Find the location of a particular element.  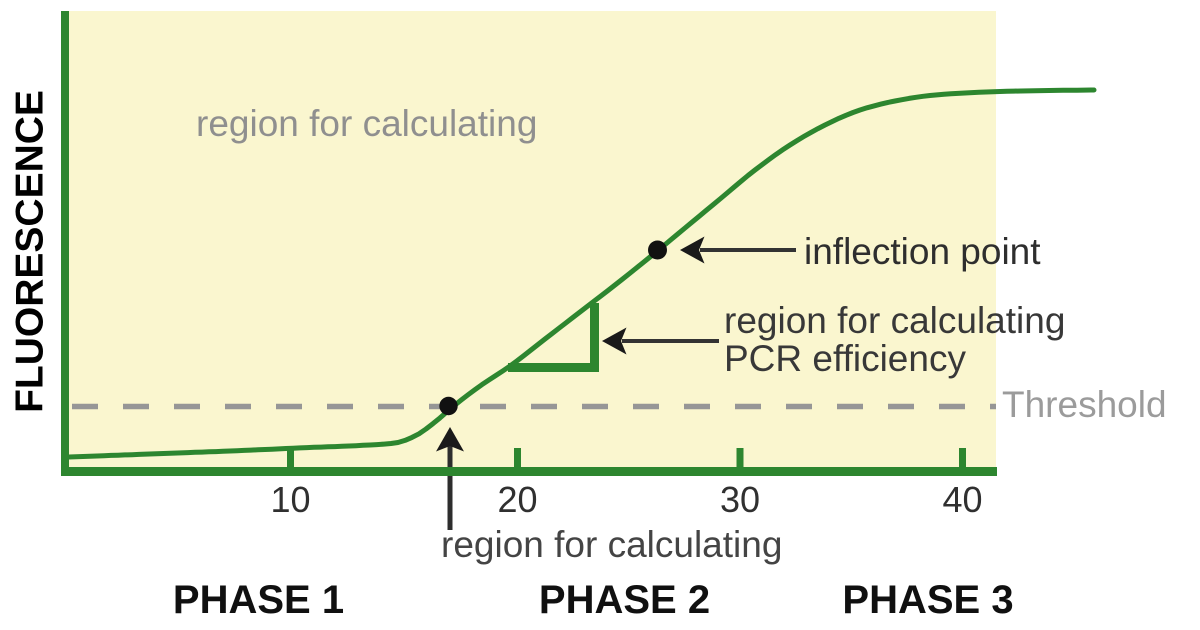

svg-text: PHASE 3 is located at coordinates (927, 600).